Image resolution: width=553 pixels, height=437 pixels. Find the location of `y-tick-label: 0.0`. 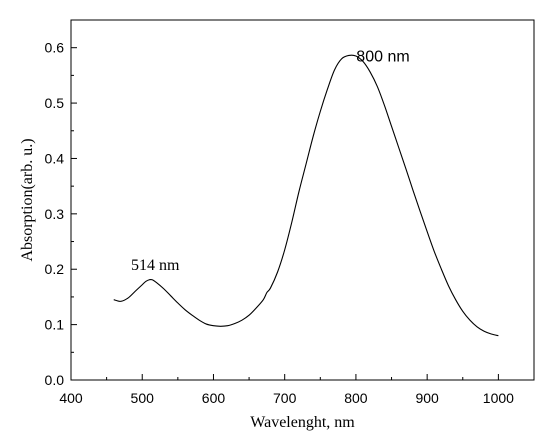

y-tick-label: 0.0 is located at coordinates (55, 380).